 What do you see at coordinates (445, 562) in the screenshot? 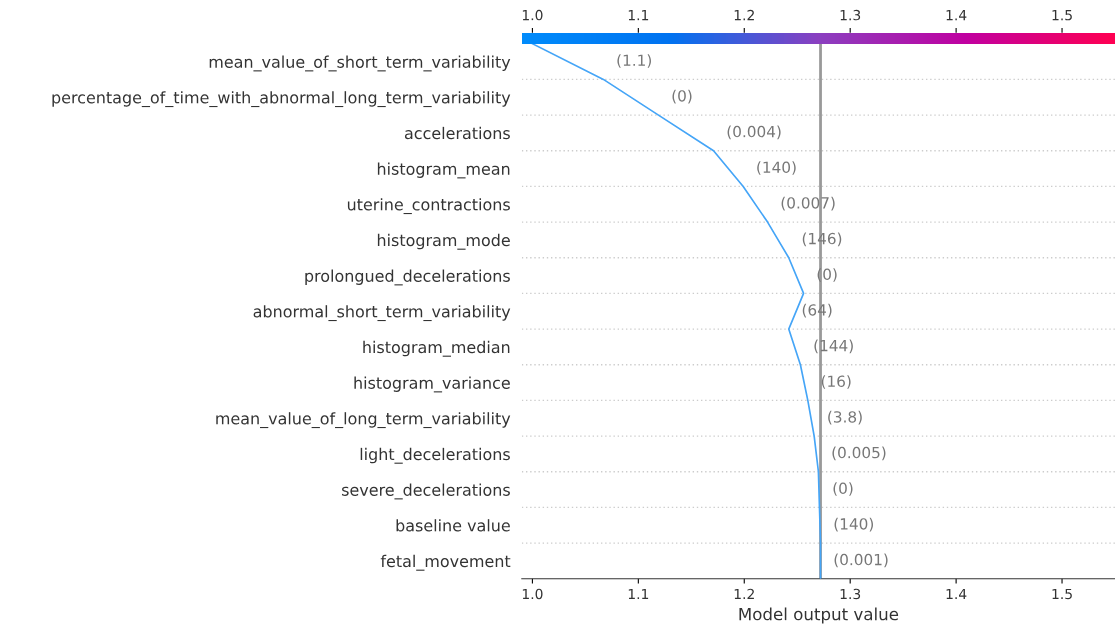
I see `y-tick-label: fetal_movement` at bounding box center [445, 562].